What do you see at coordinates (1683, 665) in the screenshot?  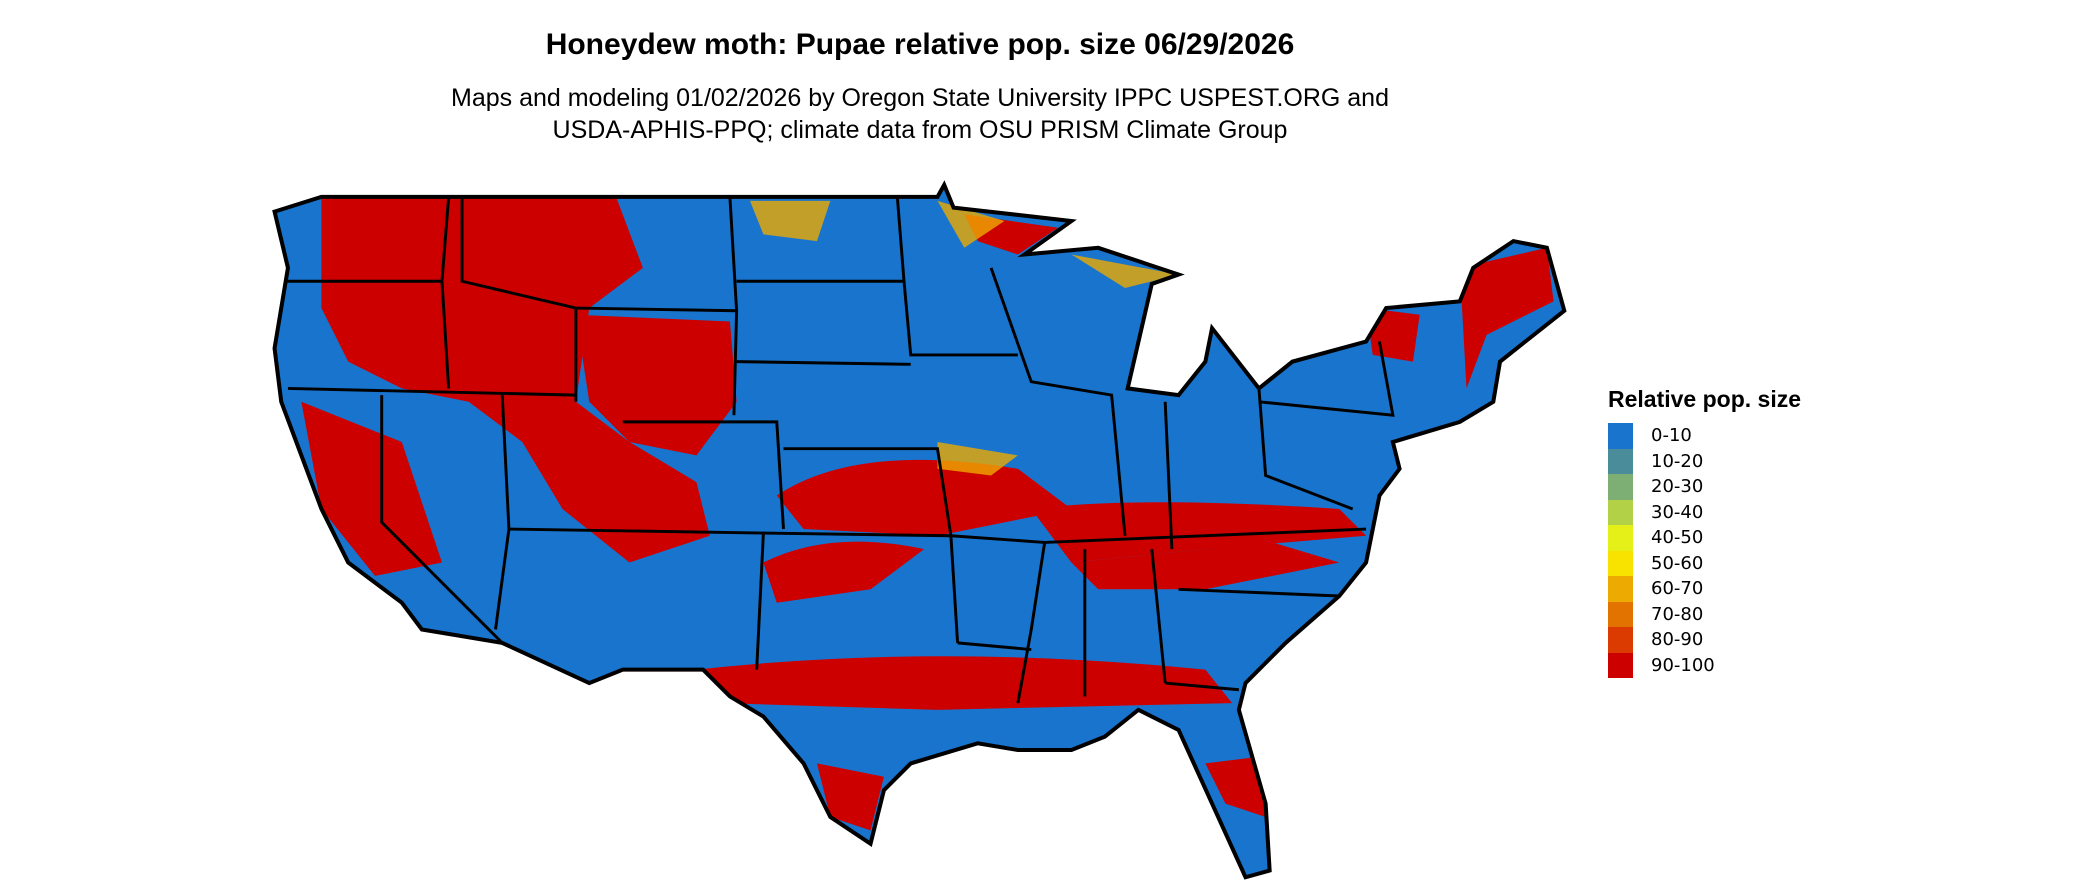 I see `legend-label: 90-100` at bounding box center [1683, 665].